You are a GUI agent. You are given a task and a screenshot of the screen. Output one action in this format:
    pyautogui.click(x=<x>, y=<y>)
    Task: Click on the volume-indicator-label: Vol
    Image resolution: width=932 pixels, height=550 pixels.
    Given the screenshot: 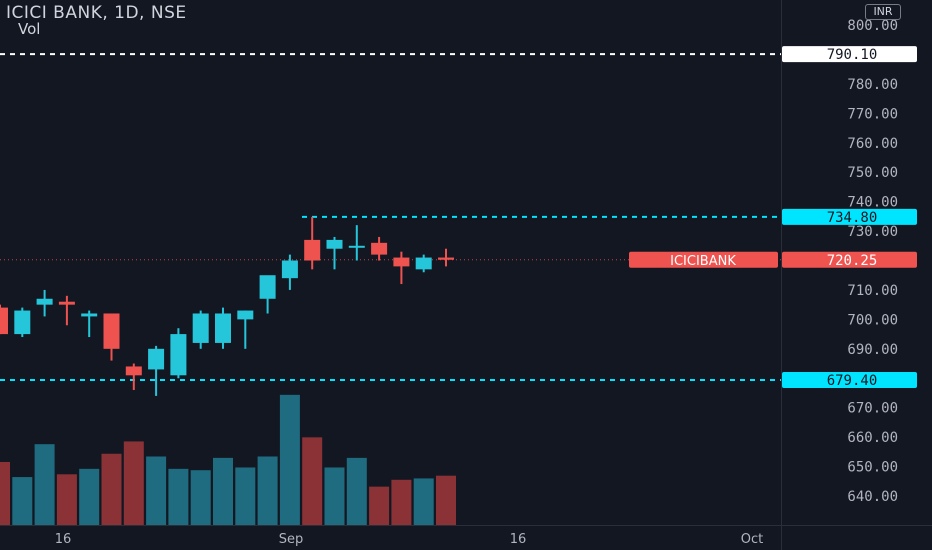 What is the action you would take?
    pyautogui.click(x=29, y=29)
    